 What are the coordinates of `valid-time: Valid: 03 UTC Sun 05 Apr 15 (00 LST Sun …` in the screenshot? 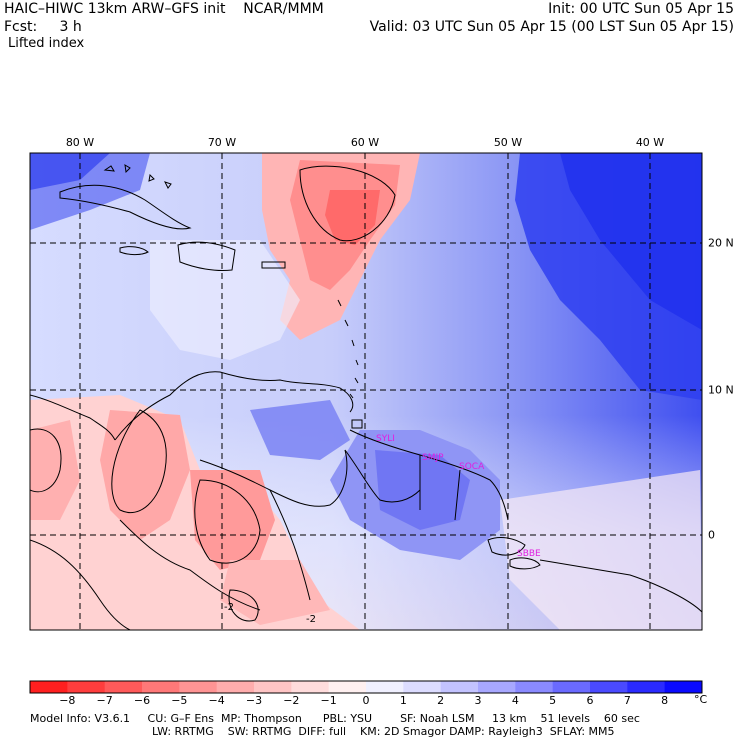 It's located at (551, 27).